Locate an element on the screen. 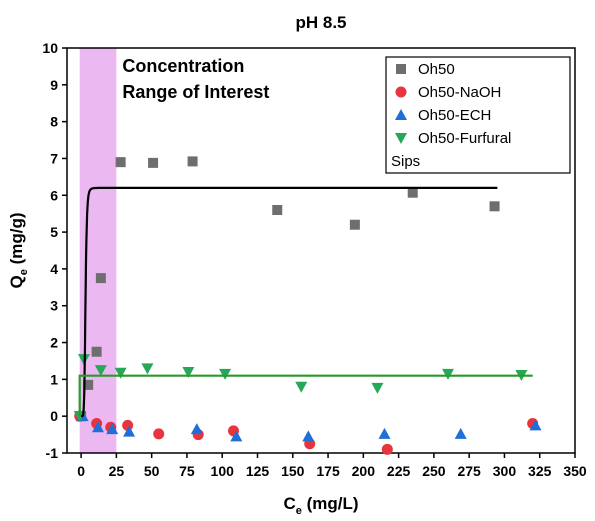 The width and height of the screenshot is (595, 521). x-tick-label: 25 is located at coordinates (117, 471).